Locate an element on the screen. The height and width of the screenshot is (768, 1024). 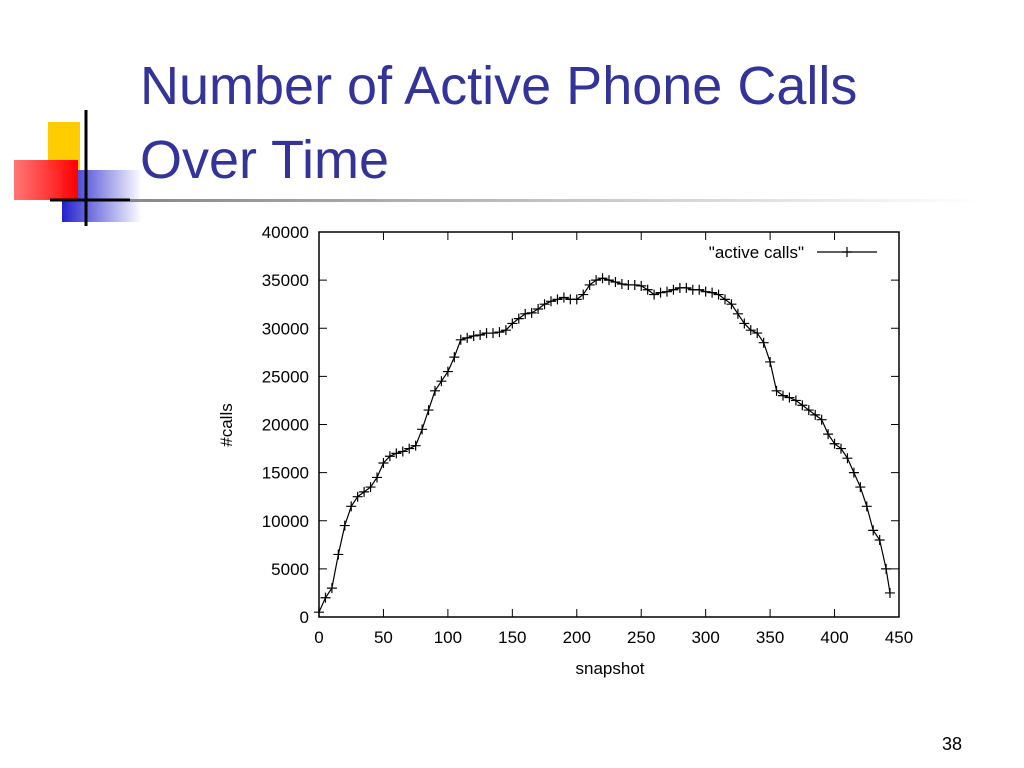
y-tick-label: 5000 is located at coordinates (290, 569).